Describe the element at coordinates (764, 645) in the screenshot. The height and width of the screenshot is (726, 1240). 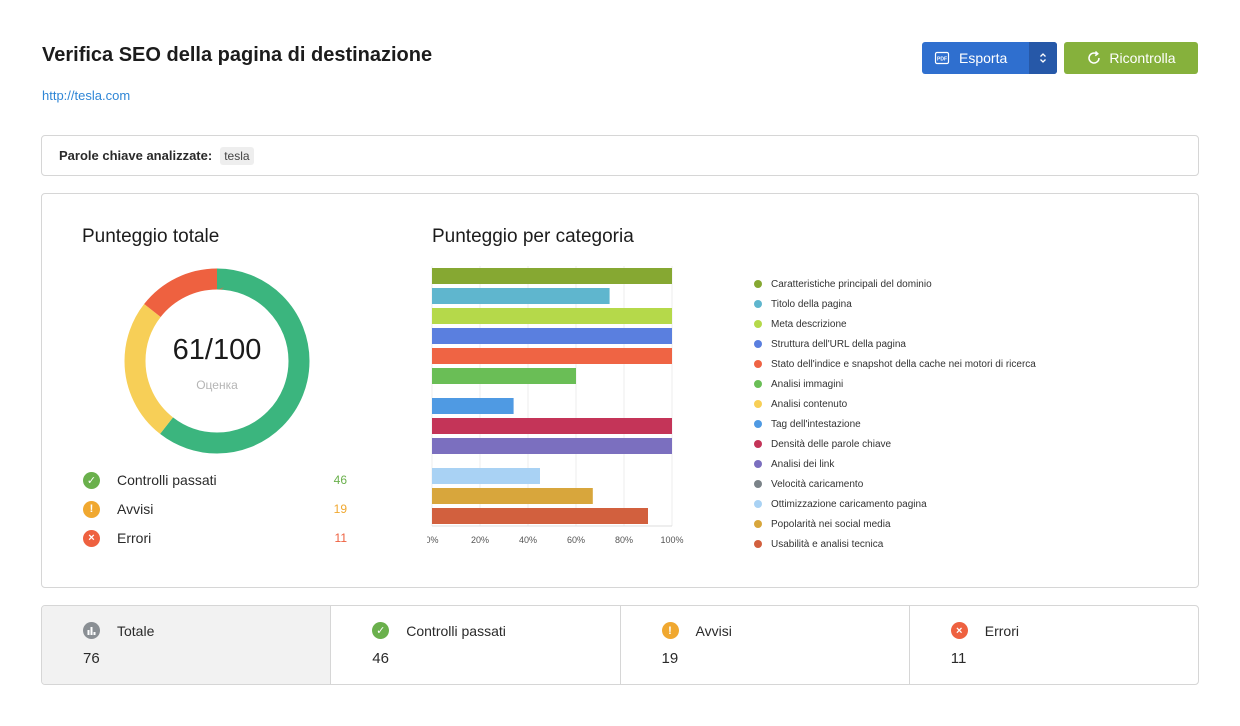
I see `summary-warnings: ! Avvisi 19` at that location.